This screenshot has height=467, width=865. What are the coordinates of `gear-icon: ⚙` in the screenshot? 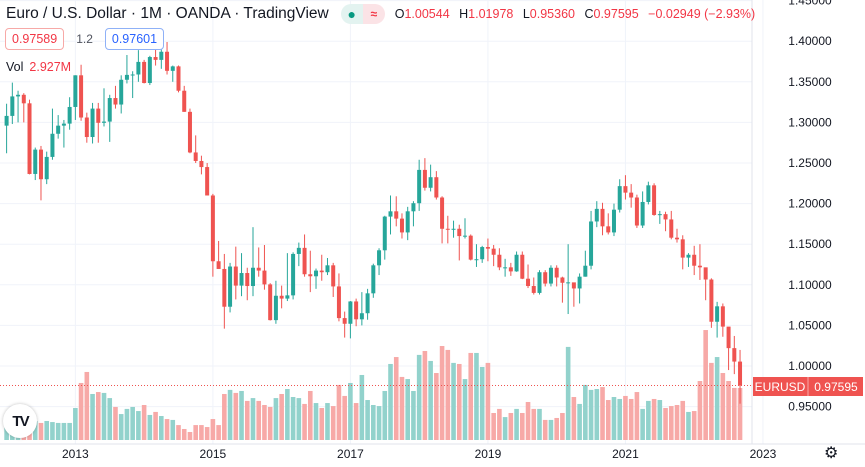 It's located at (831, 453).